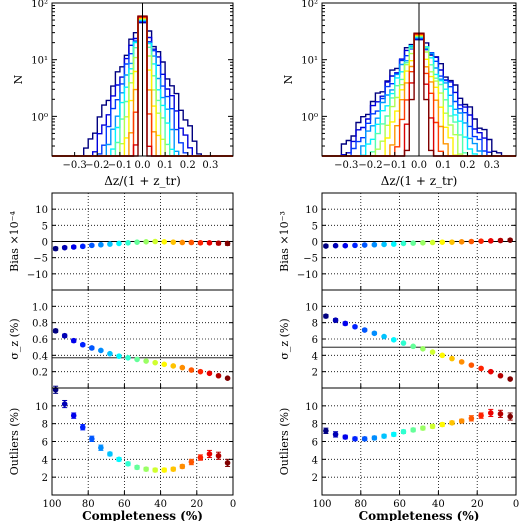 This screenshot has height=521, width=520. What do you see at coordinates (419, 515) in the screenshot?
I see `x-axis-label: Completeness (%)` at bounding box center [419, 515].